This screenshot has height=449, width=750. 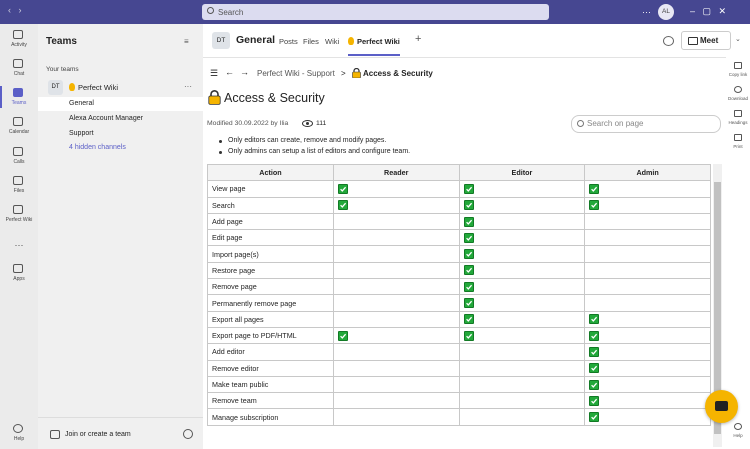 What do you see at coordinates (214, 97) in the screenshot?
I see `lock-icon` at bounding box center [214, 97].